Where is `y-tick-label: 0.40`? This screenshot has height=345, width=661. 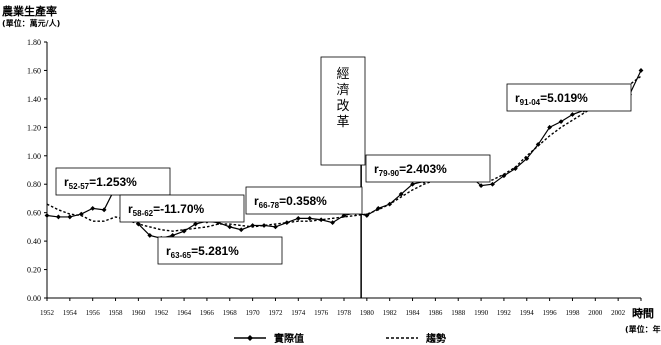
y-tick-label: 0.40 is located at coordinates (34, 241).